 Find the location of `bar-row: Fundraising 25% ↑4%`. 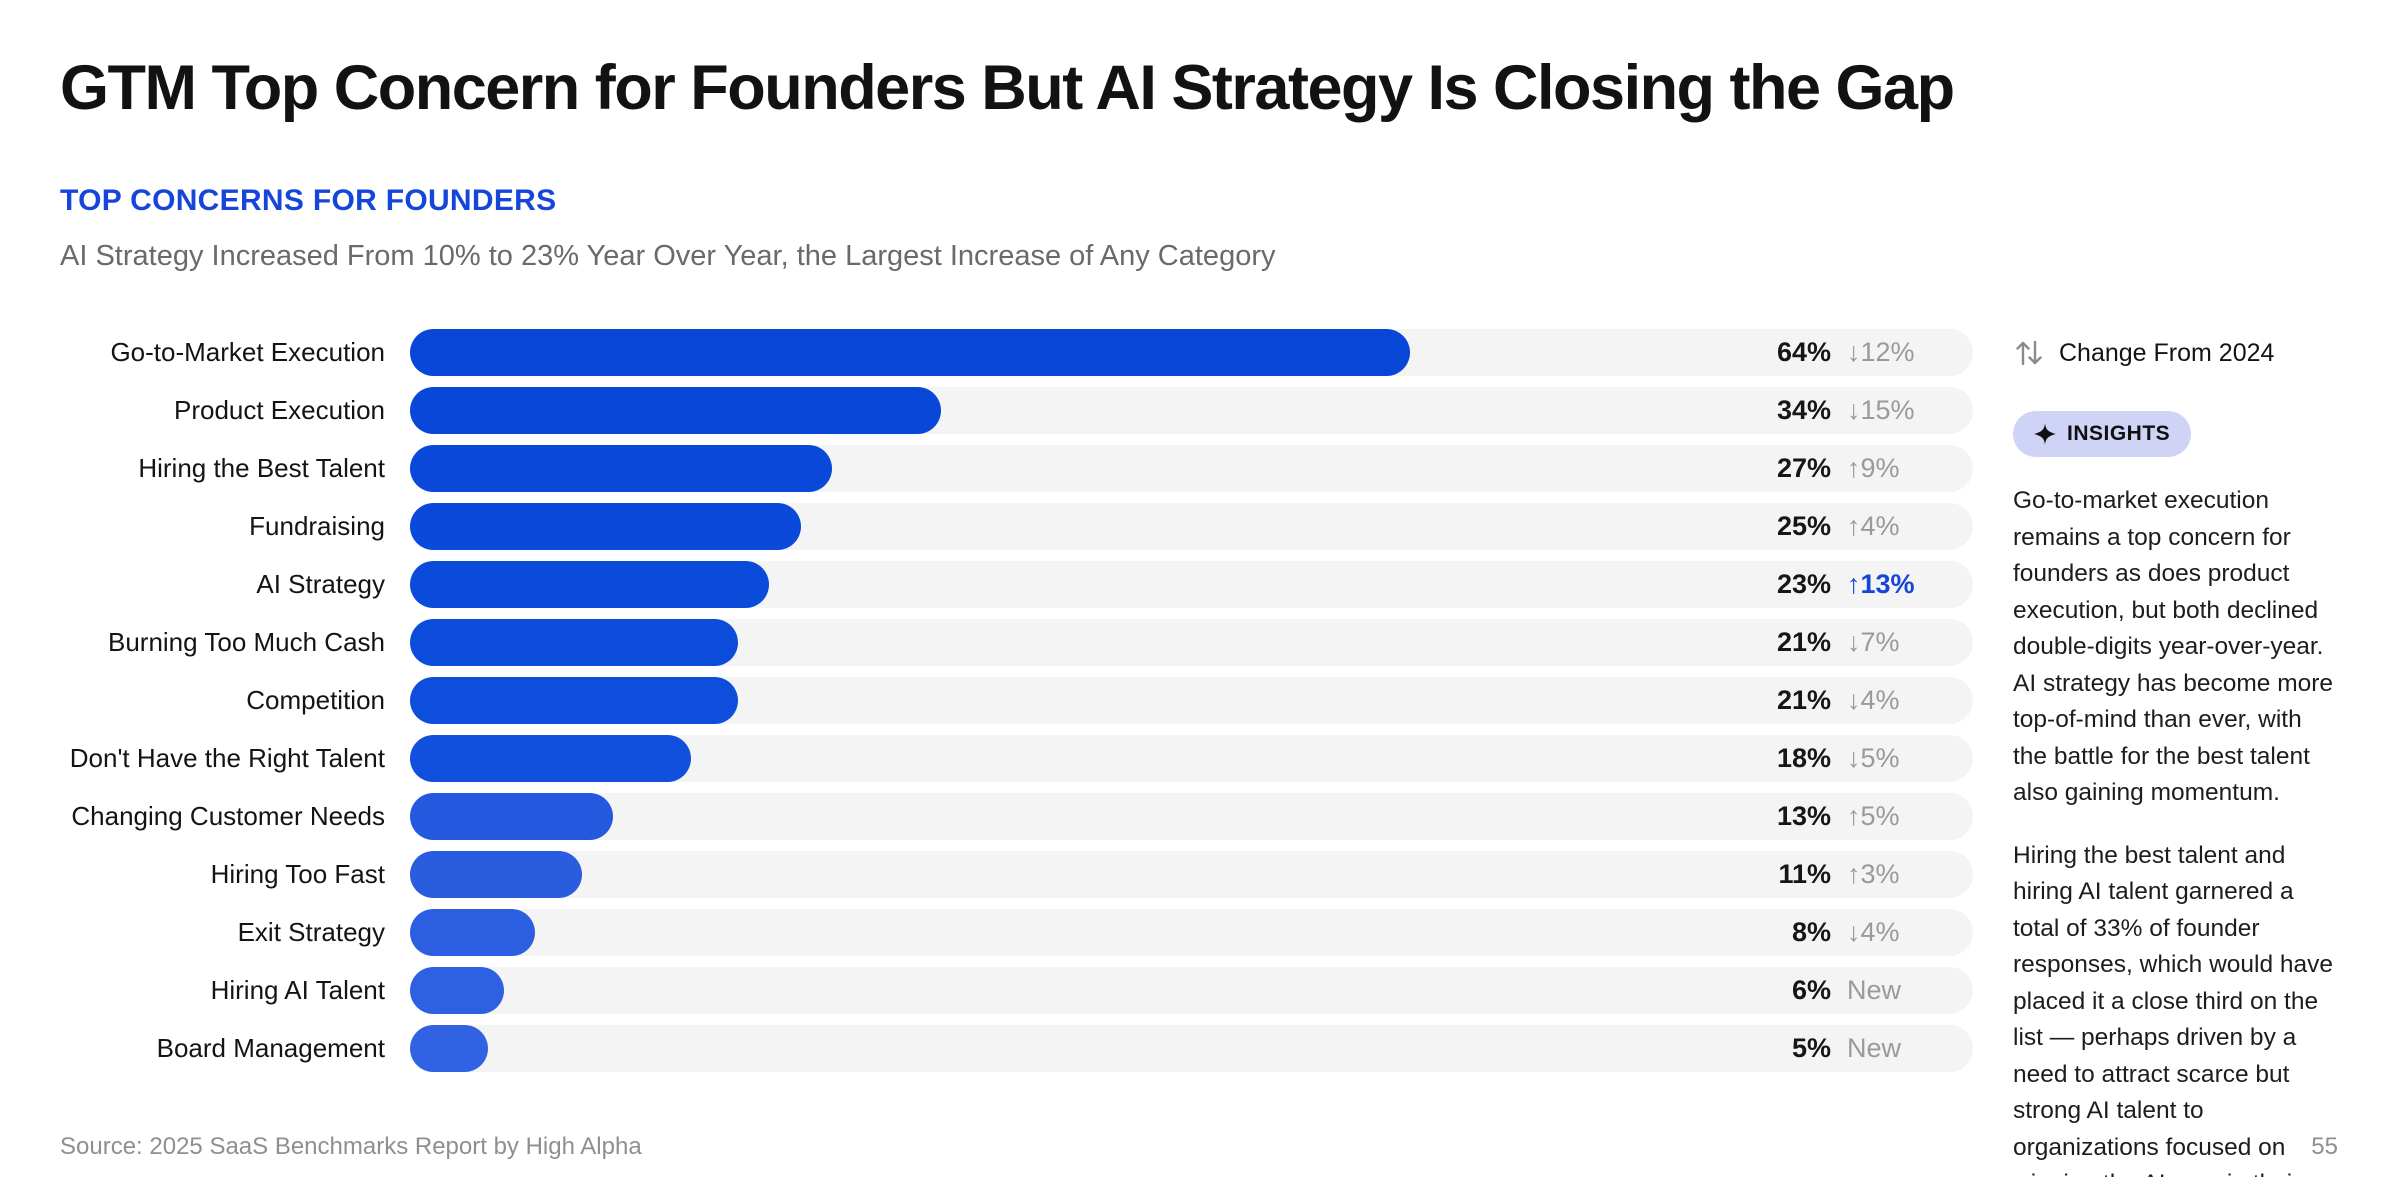

bar-row: Fundraising 25% ↑4% is located at coordinates (1016, 526).